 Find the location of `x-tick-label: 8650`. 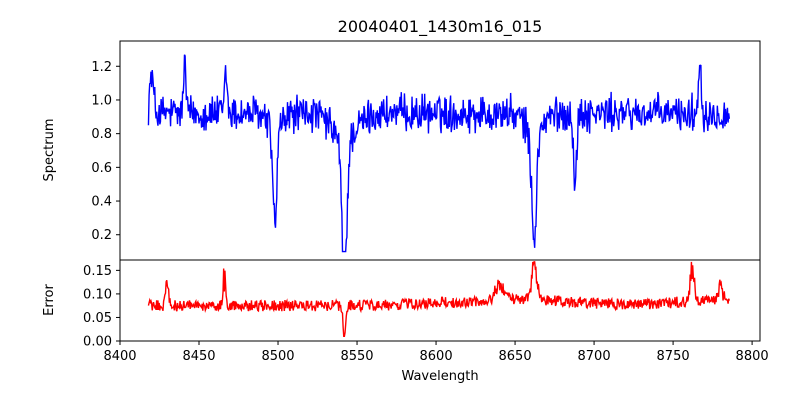

x-tick-label: 8650 is located at coordinates (515, 356).